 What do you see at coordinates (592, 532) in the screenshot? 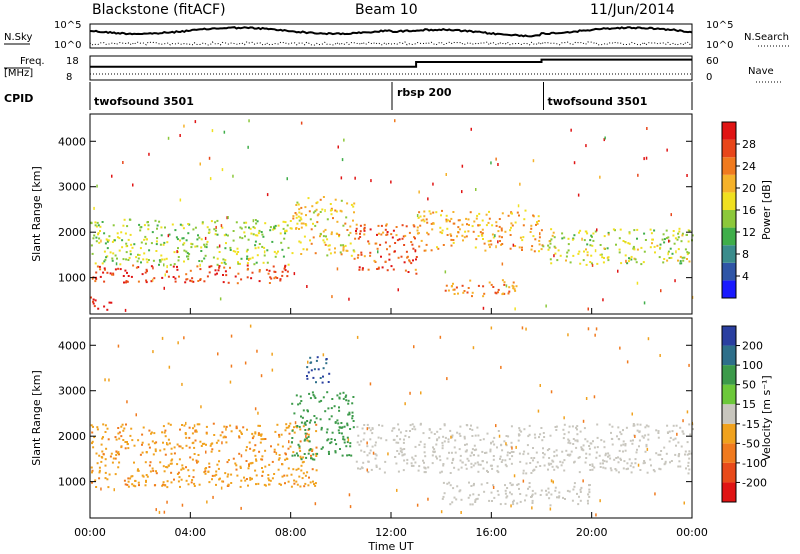
I see `x-tick-label: 20:00` at bounding box center [592, 532].